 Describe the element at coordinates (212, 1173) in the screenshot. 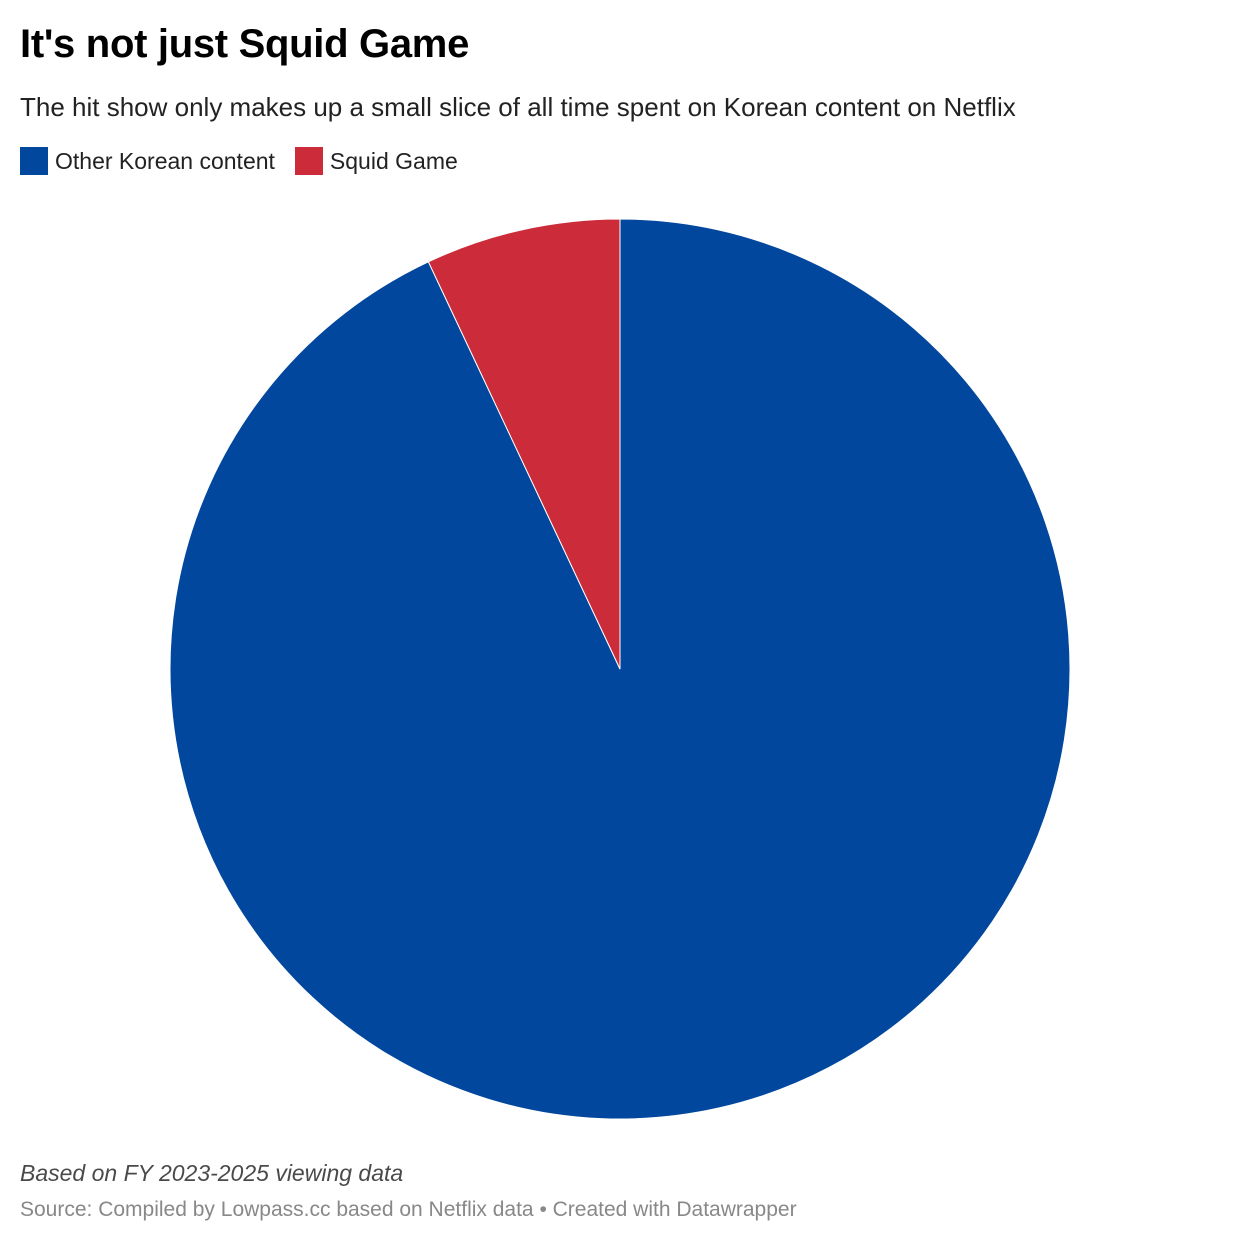

I see `chart-note: Based on FY 2023-2025 viewing data` at that location.